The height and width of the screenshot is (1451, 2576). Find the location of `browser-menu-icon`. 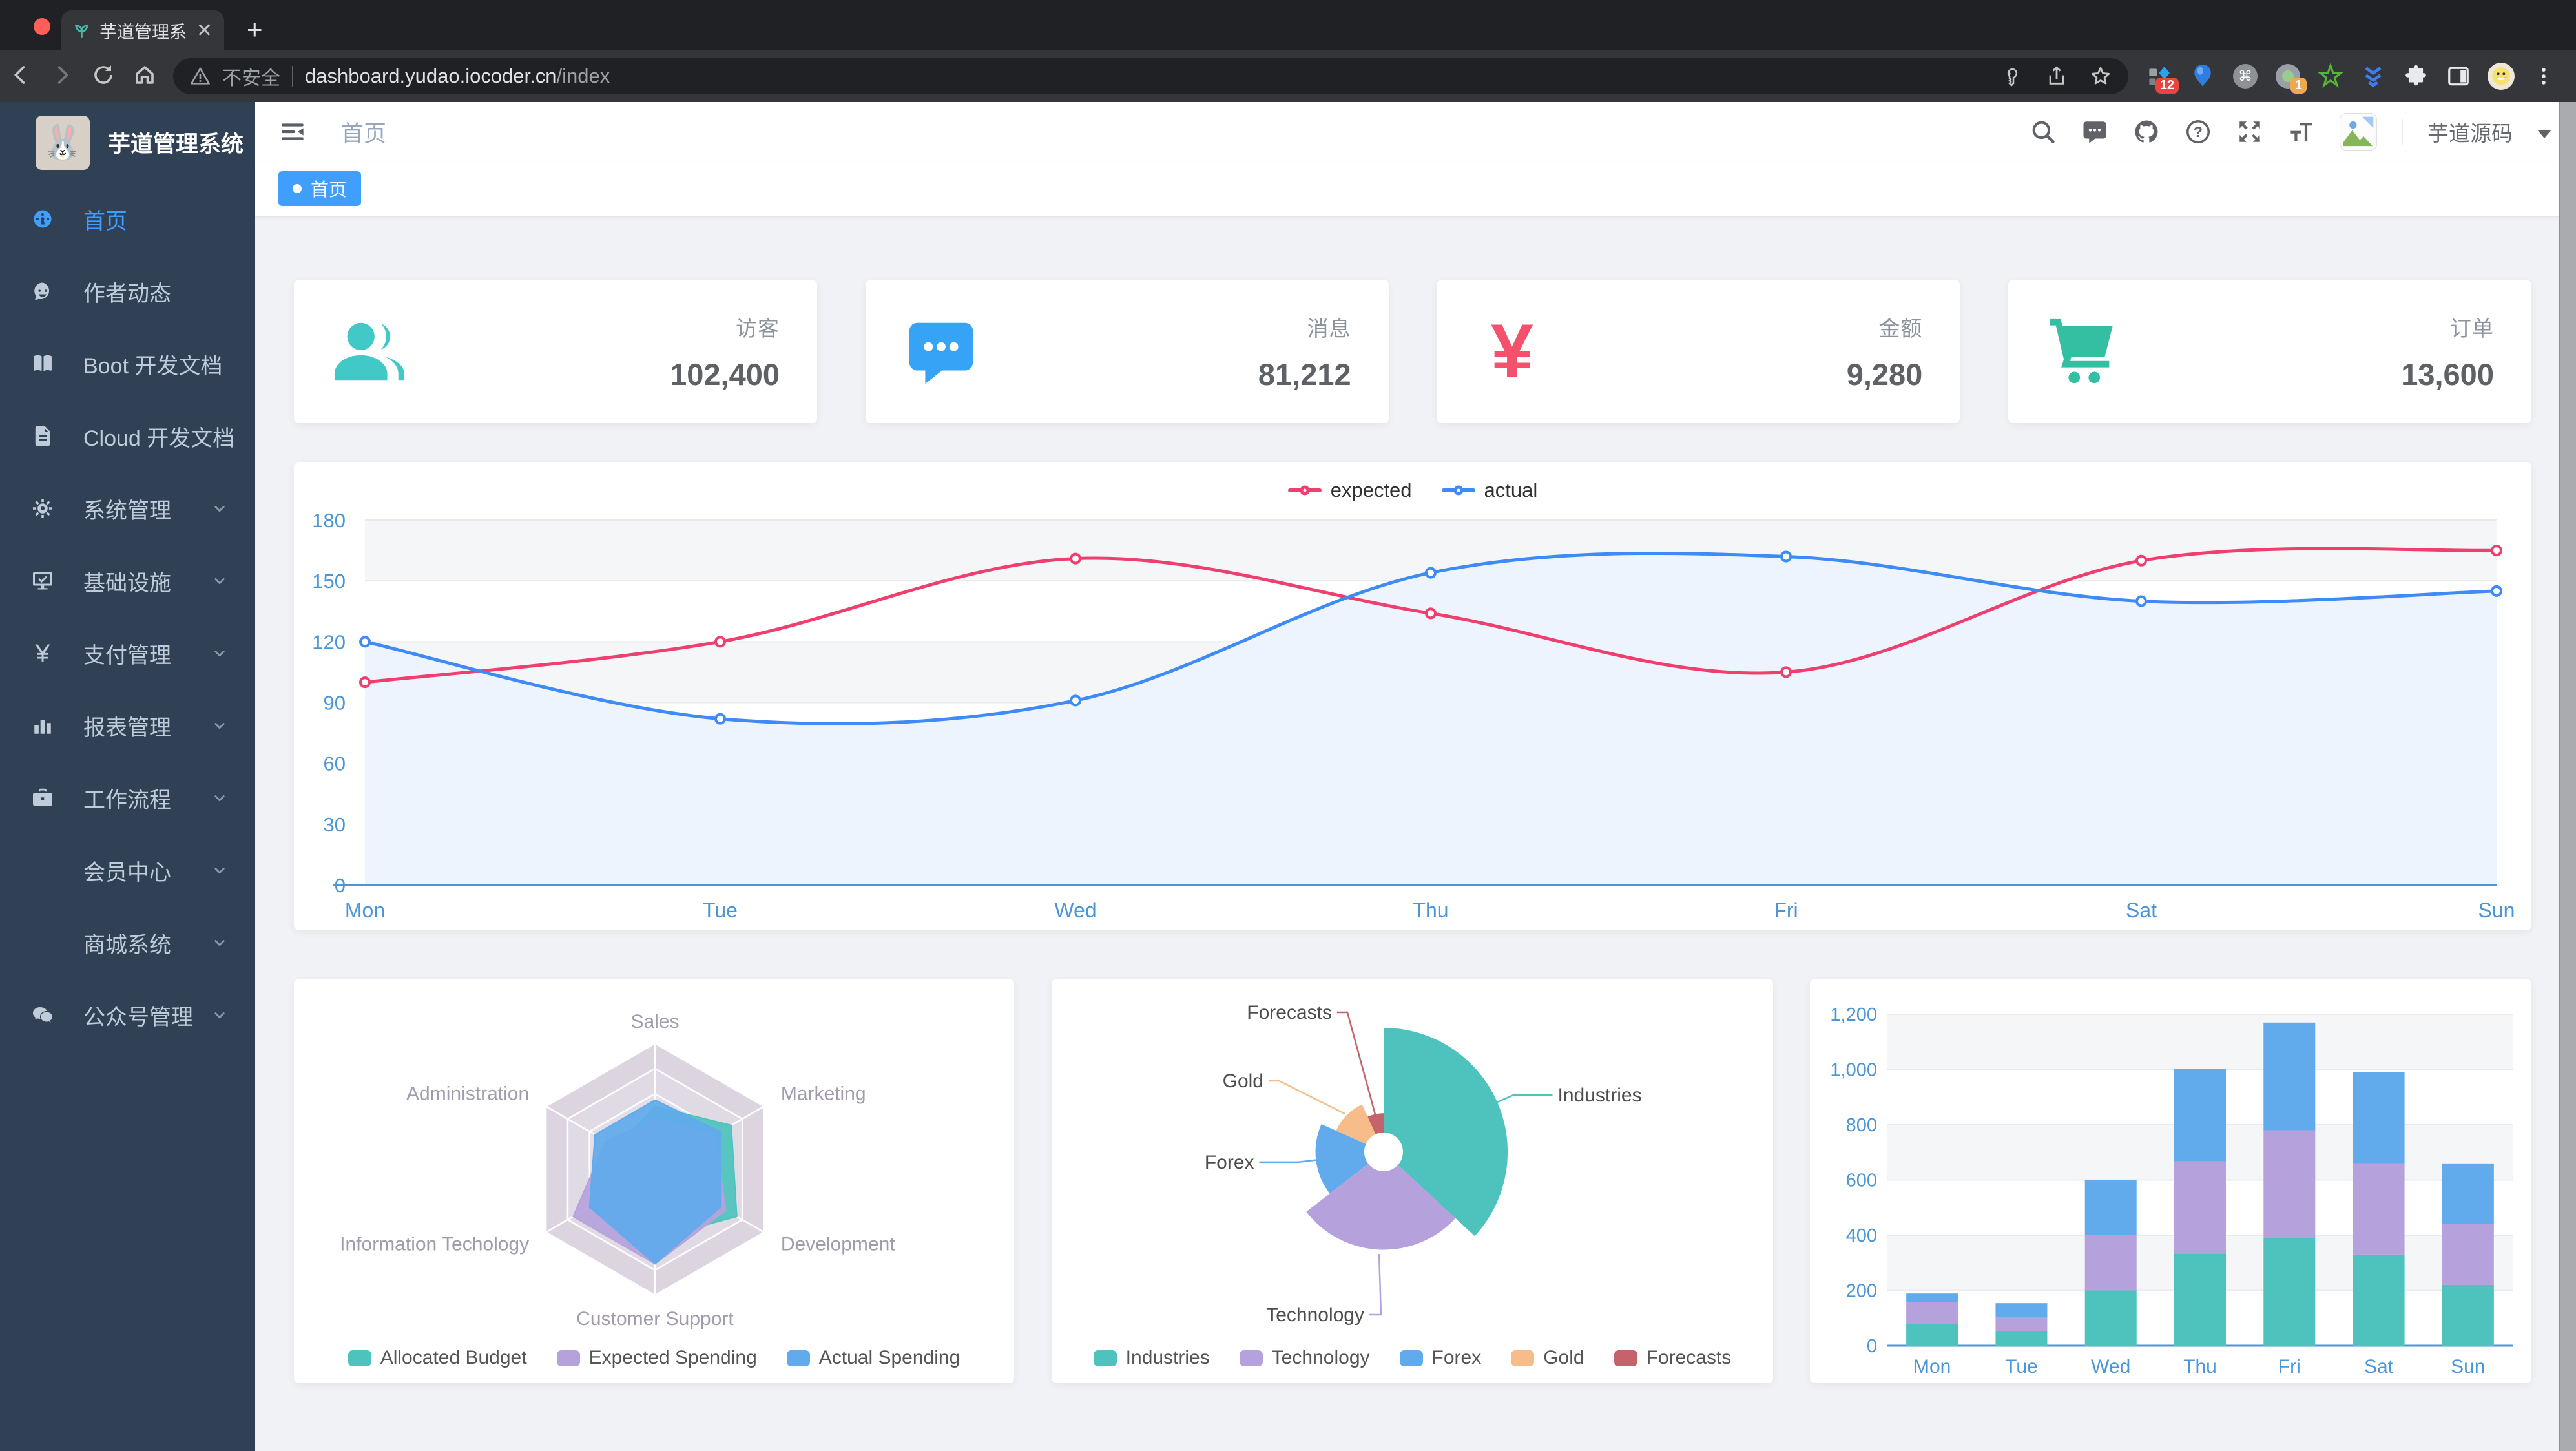

browser-menu-icon is located at coordinates (2543, 76).